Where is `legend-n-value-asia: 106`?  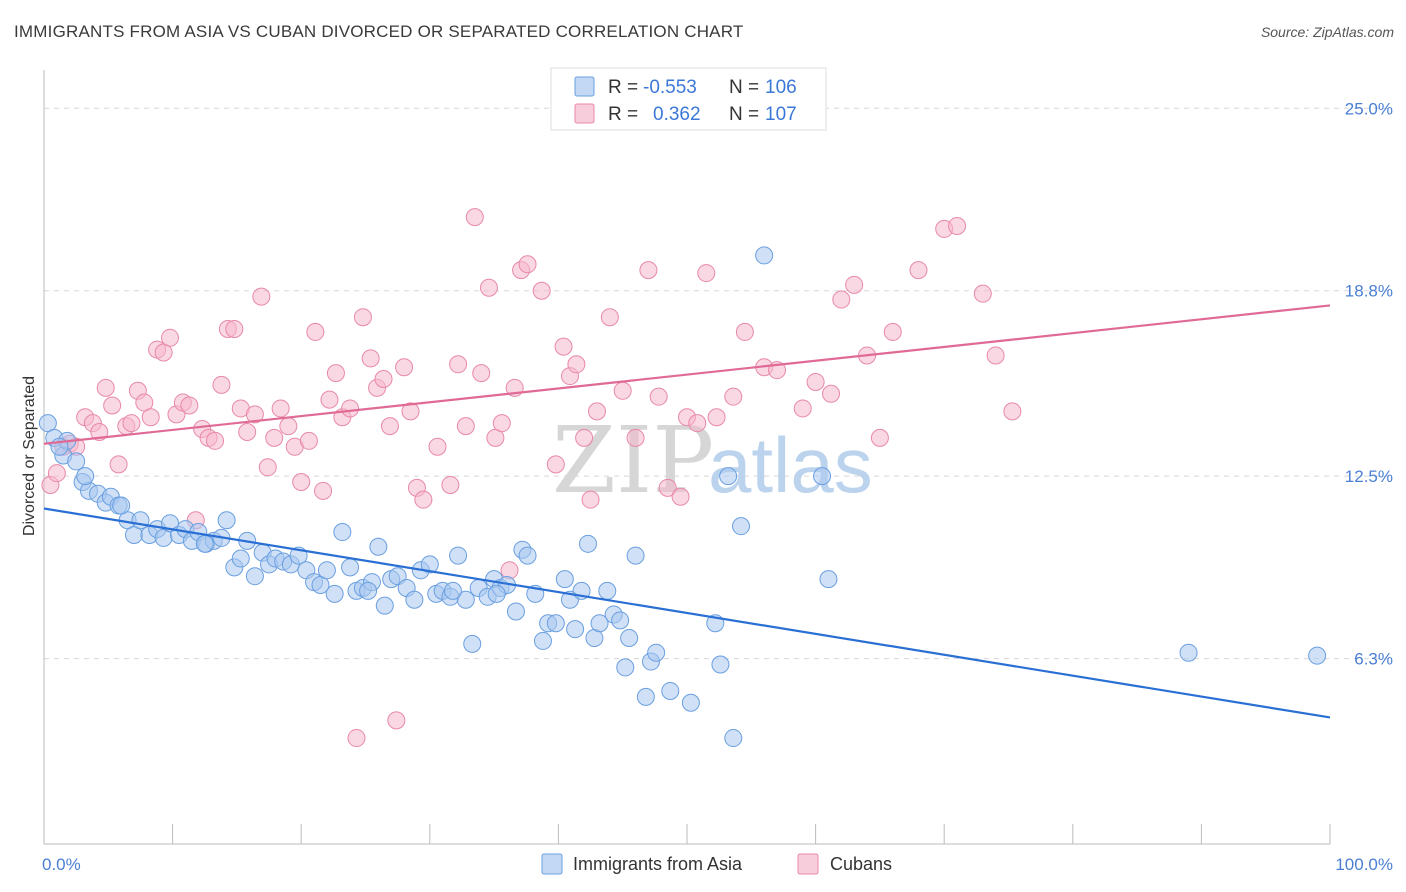 legend-n-value-asia: 106 is located at coordinates (781, 87).